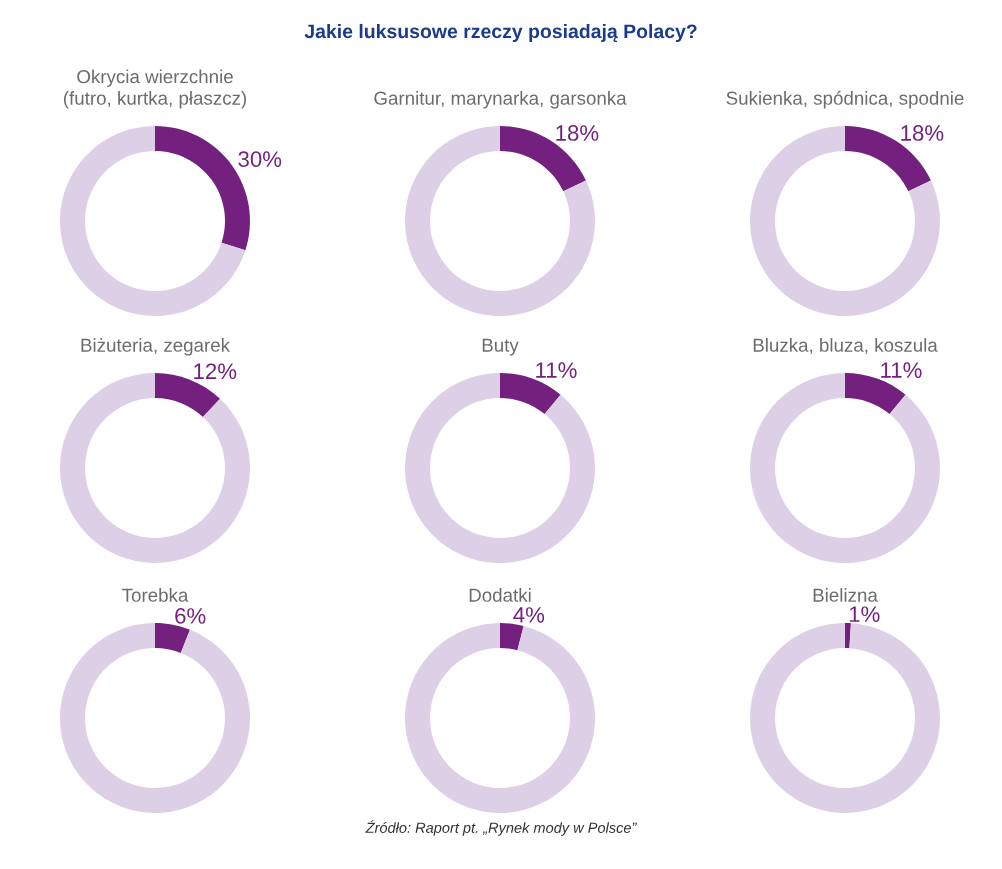 This screenshot has height=869, width=1002. Describe the element at coordinates (500, 595) in the screenshot. I see `chart-title: Dodatki` at that location.